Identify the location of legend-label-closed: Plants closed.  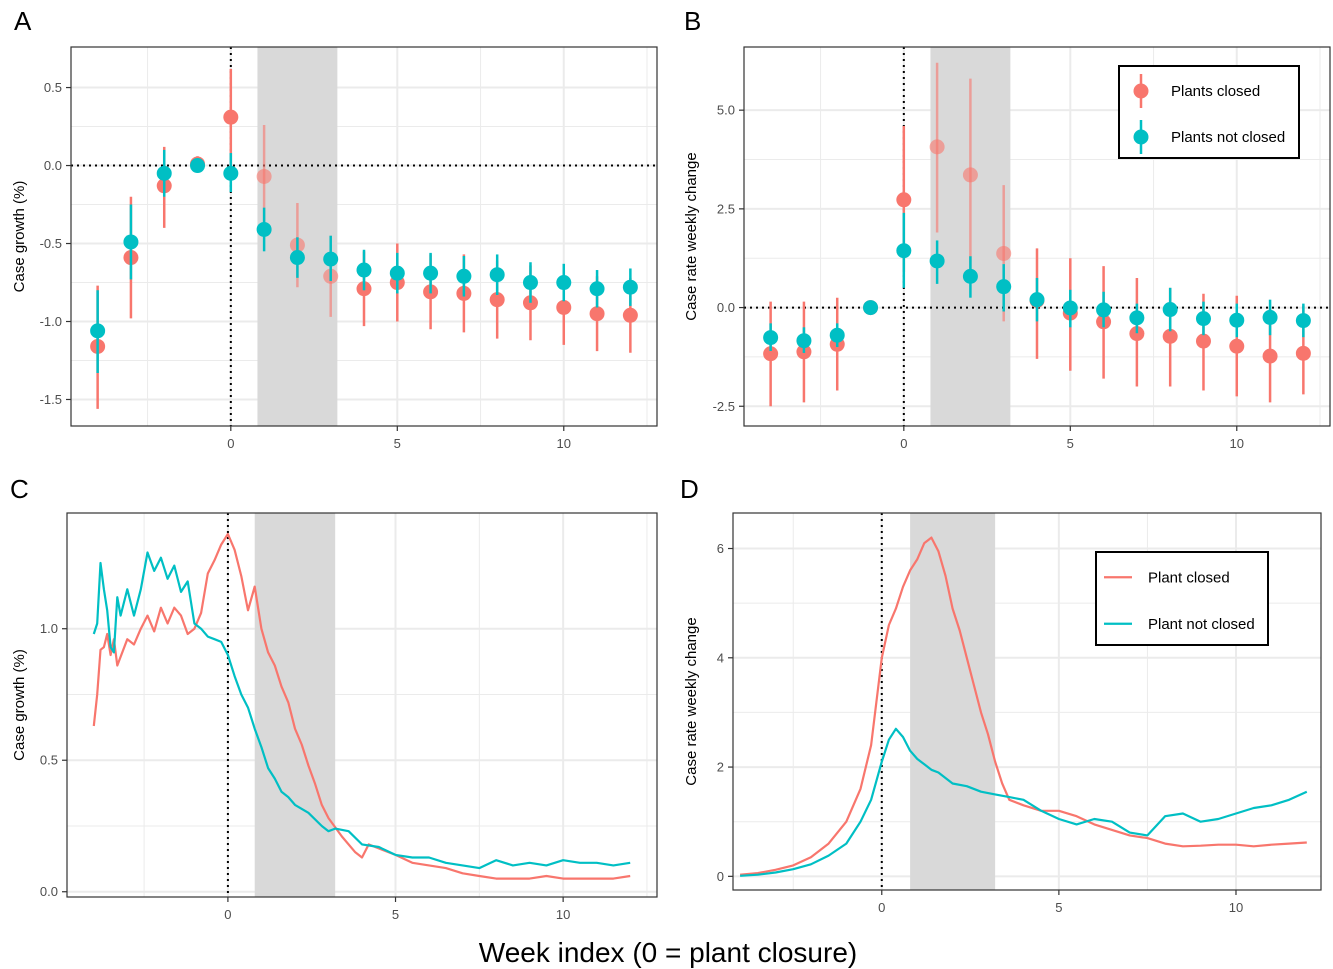
(1215, 91).